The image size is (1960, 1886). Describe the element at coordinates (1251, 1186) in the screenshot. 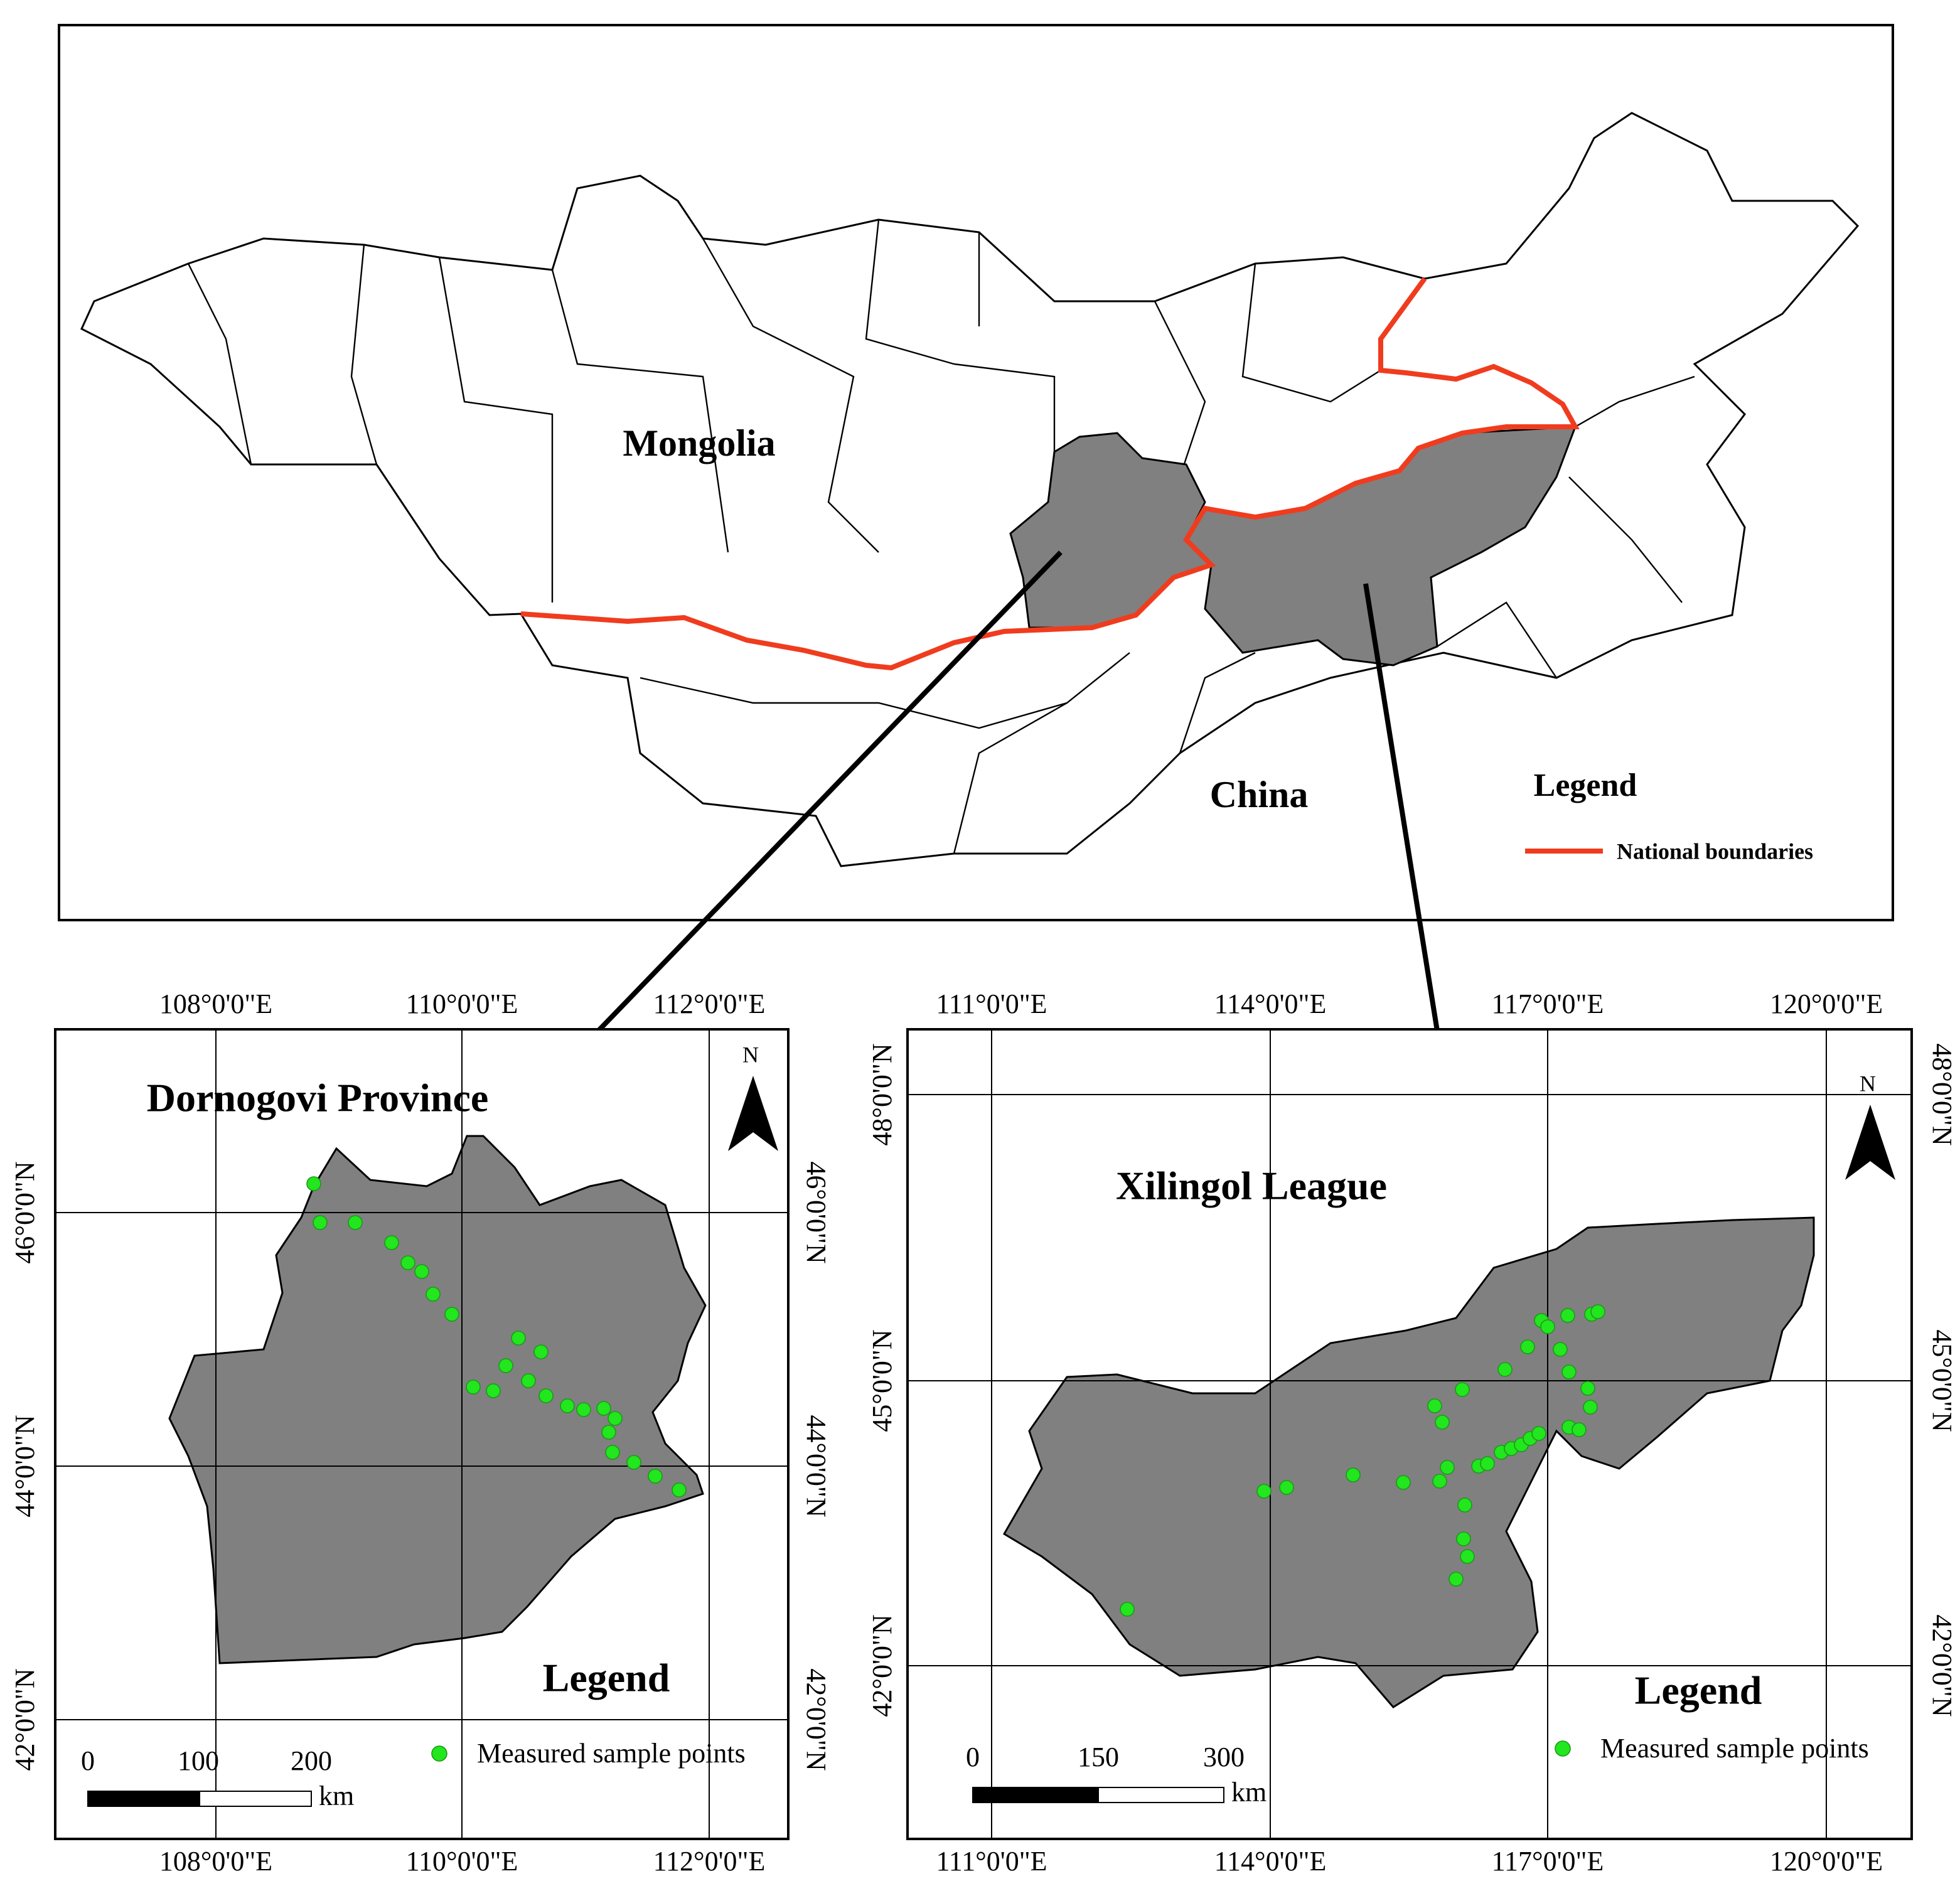

I see `region-title: Xilingol League` at that location.